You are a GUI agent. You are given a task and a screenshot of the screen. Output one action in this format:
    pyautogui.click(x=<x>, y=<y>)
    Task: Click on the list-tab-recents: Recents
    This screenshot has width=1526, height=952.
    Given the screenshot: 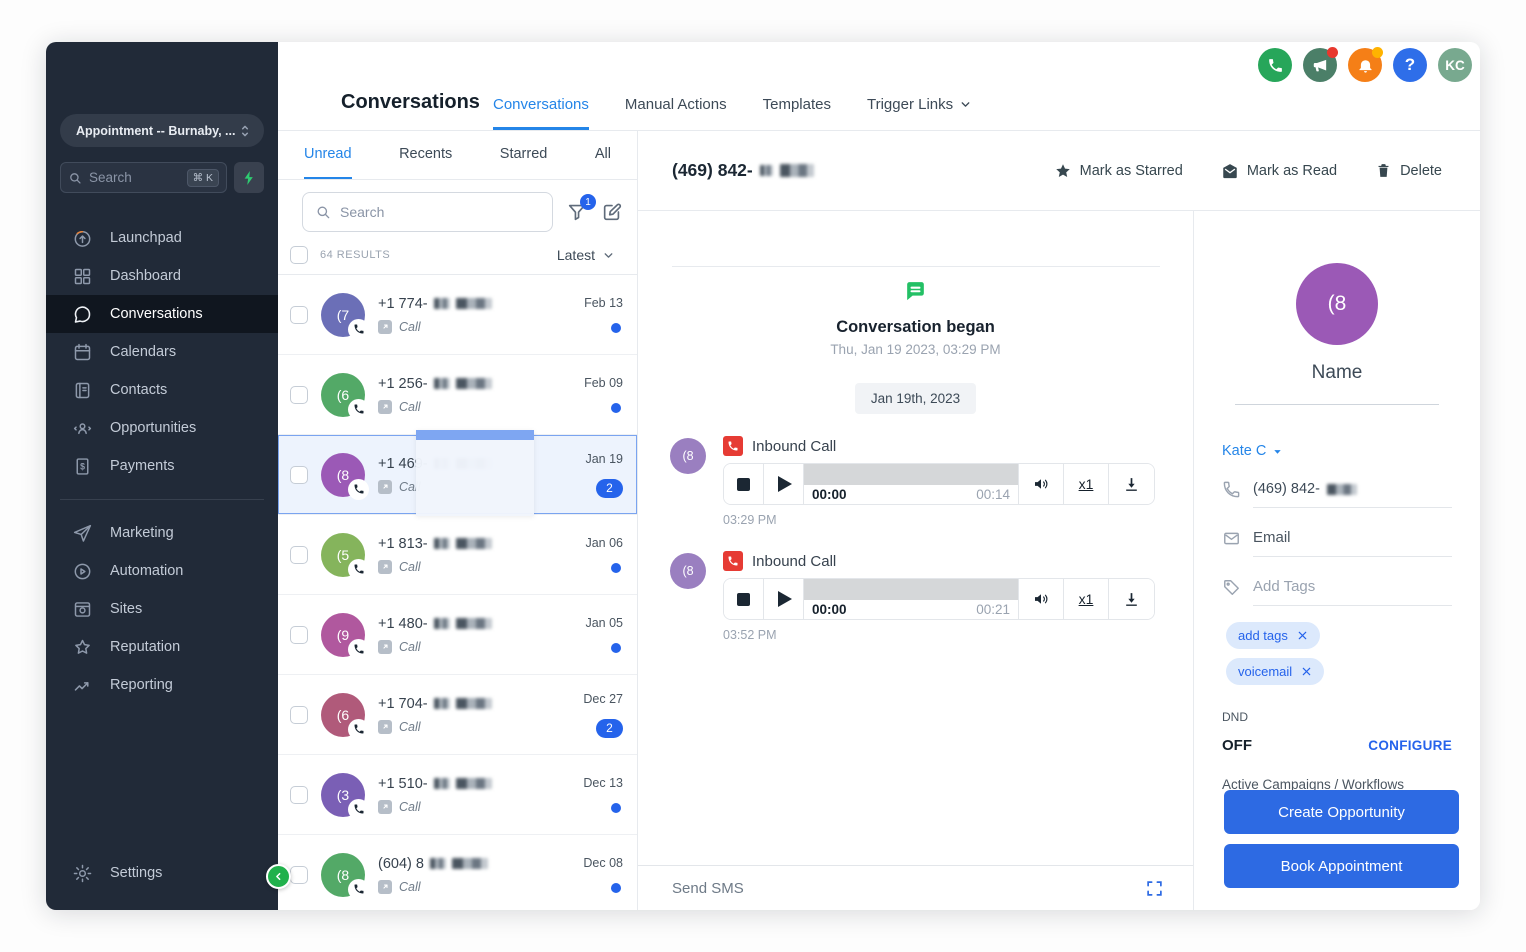 What is the action you would take?
    pyautogui.click(x=426, y=154)
    